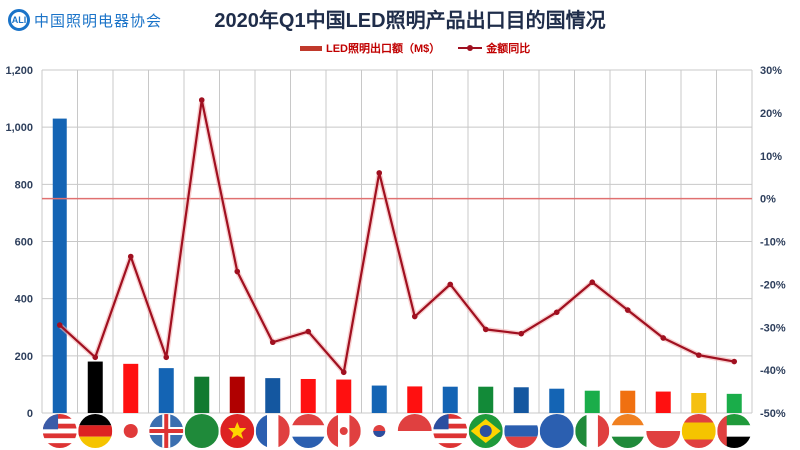 Image resolution: width=800 pixels, height=450 pixels. Describe the element at coordinates (450, 431) in the screenshot. I see `flag-my-icon` at that location.